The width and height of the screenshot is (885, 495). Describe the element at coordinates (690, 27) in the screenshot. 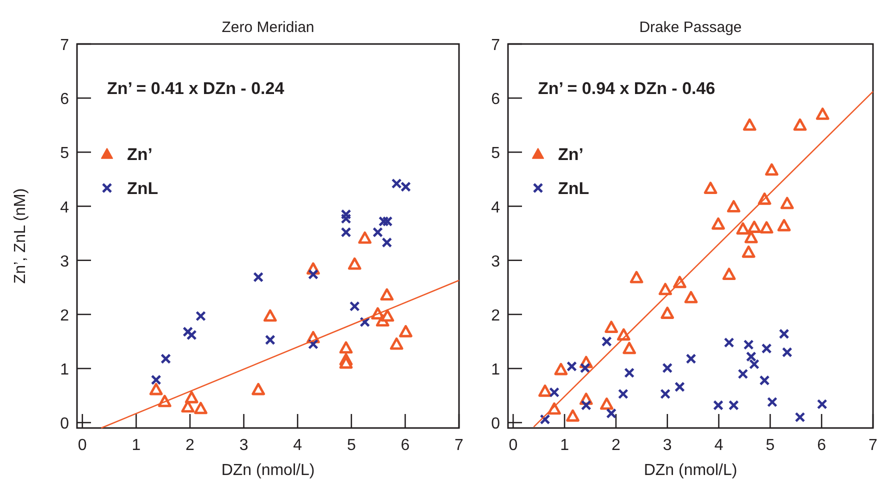

I see `chart-title: Drake Passage` at that location.